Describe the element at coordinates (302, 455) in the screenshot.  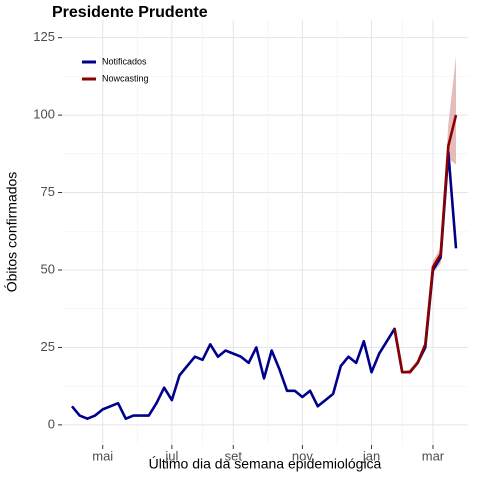
I see `x-tick-label: nov` at that location.